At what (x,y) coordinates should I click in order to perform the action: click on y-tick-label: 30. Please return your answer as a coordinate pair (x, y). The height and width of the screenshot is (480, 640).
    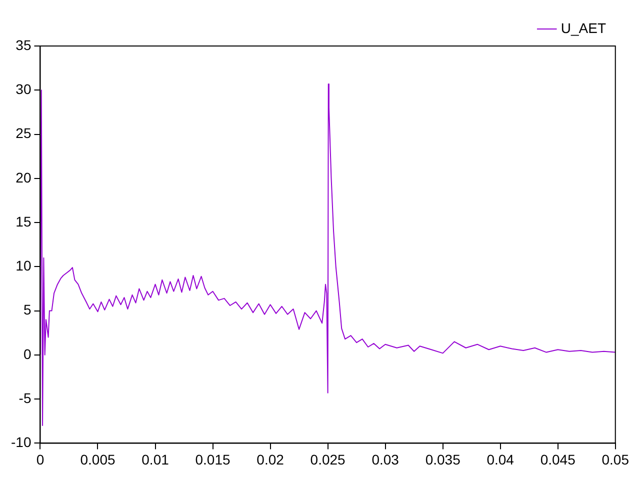
    Looking at the image, I should click on (24, 88).